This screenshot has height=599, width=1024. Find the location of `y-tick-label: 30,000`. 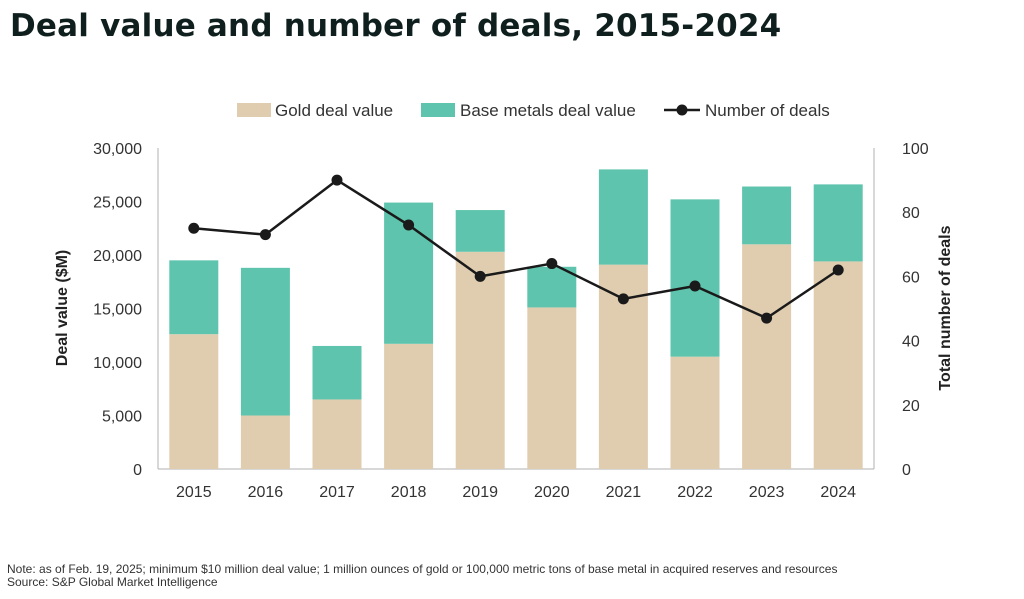

y-tick-label: 30,000 is located at coordinates (117, 149).